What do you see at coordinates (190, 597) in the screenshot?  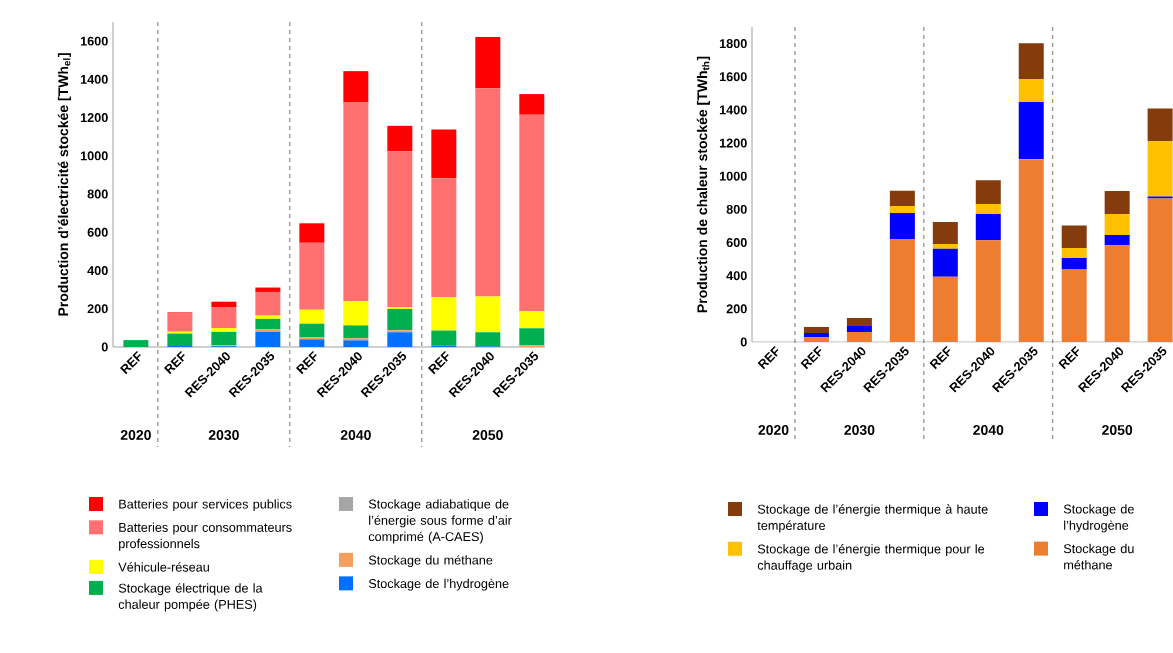 I see `legend-label: Stockage électrique de la chaleur pompée (PHES)` at bounding box center [190, 597].